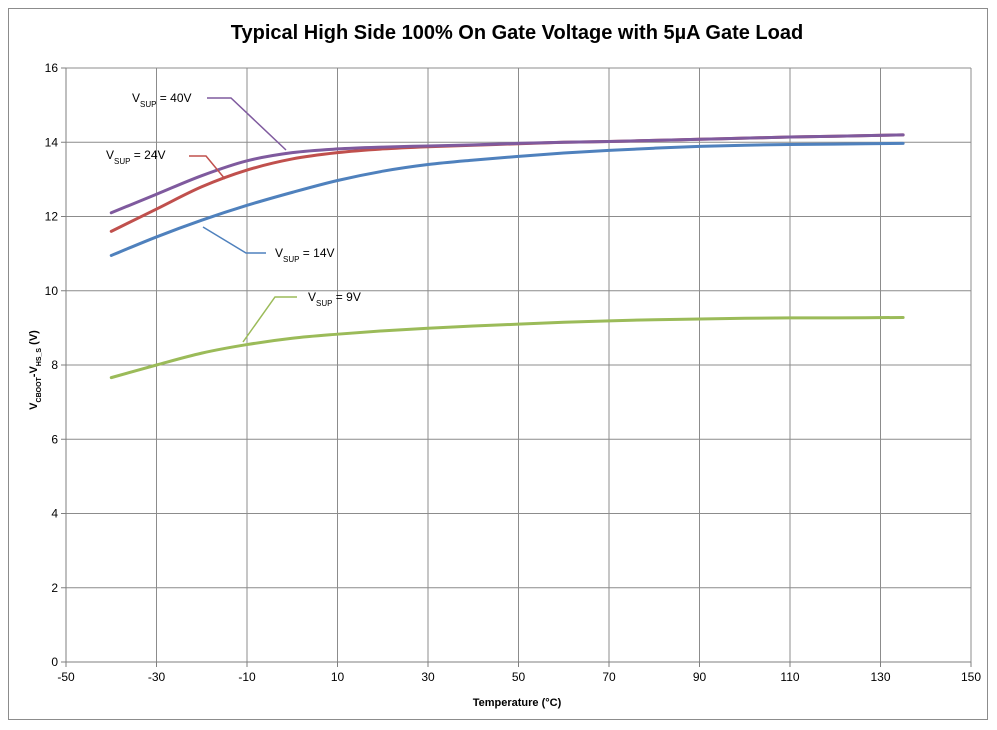  What do you see at coordinates (34, 406) in the screenshot?
I see `y-axis-label-main: V` at bounding box center [34, 406].